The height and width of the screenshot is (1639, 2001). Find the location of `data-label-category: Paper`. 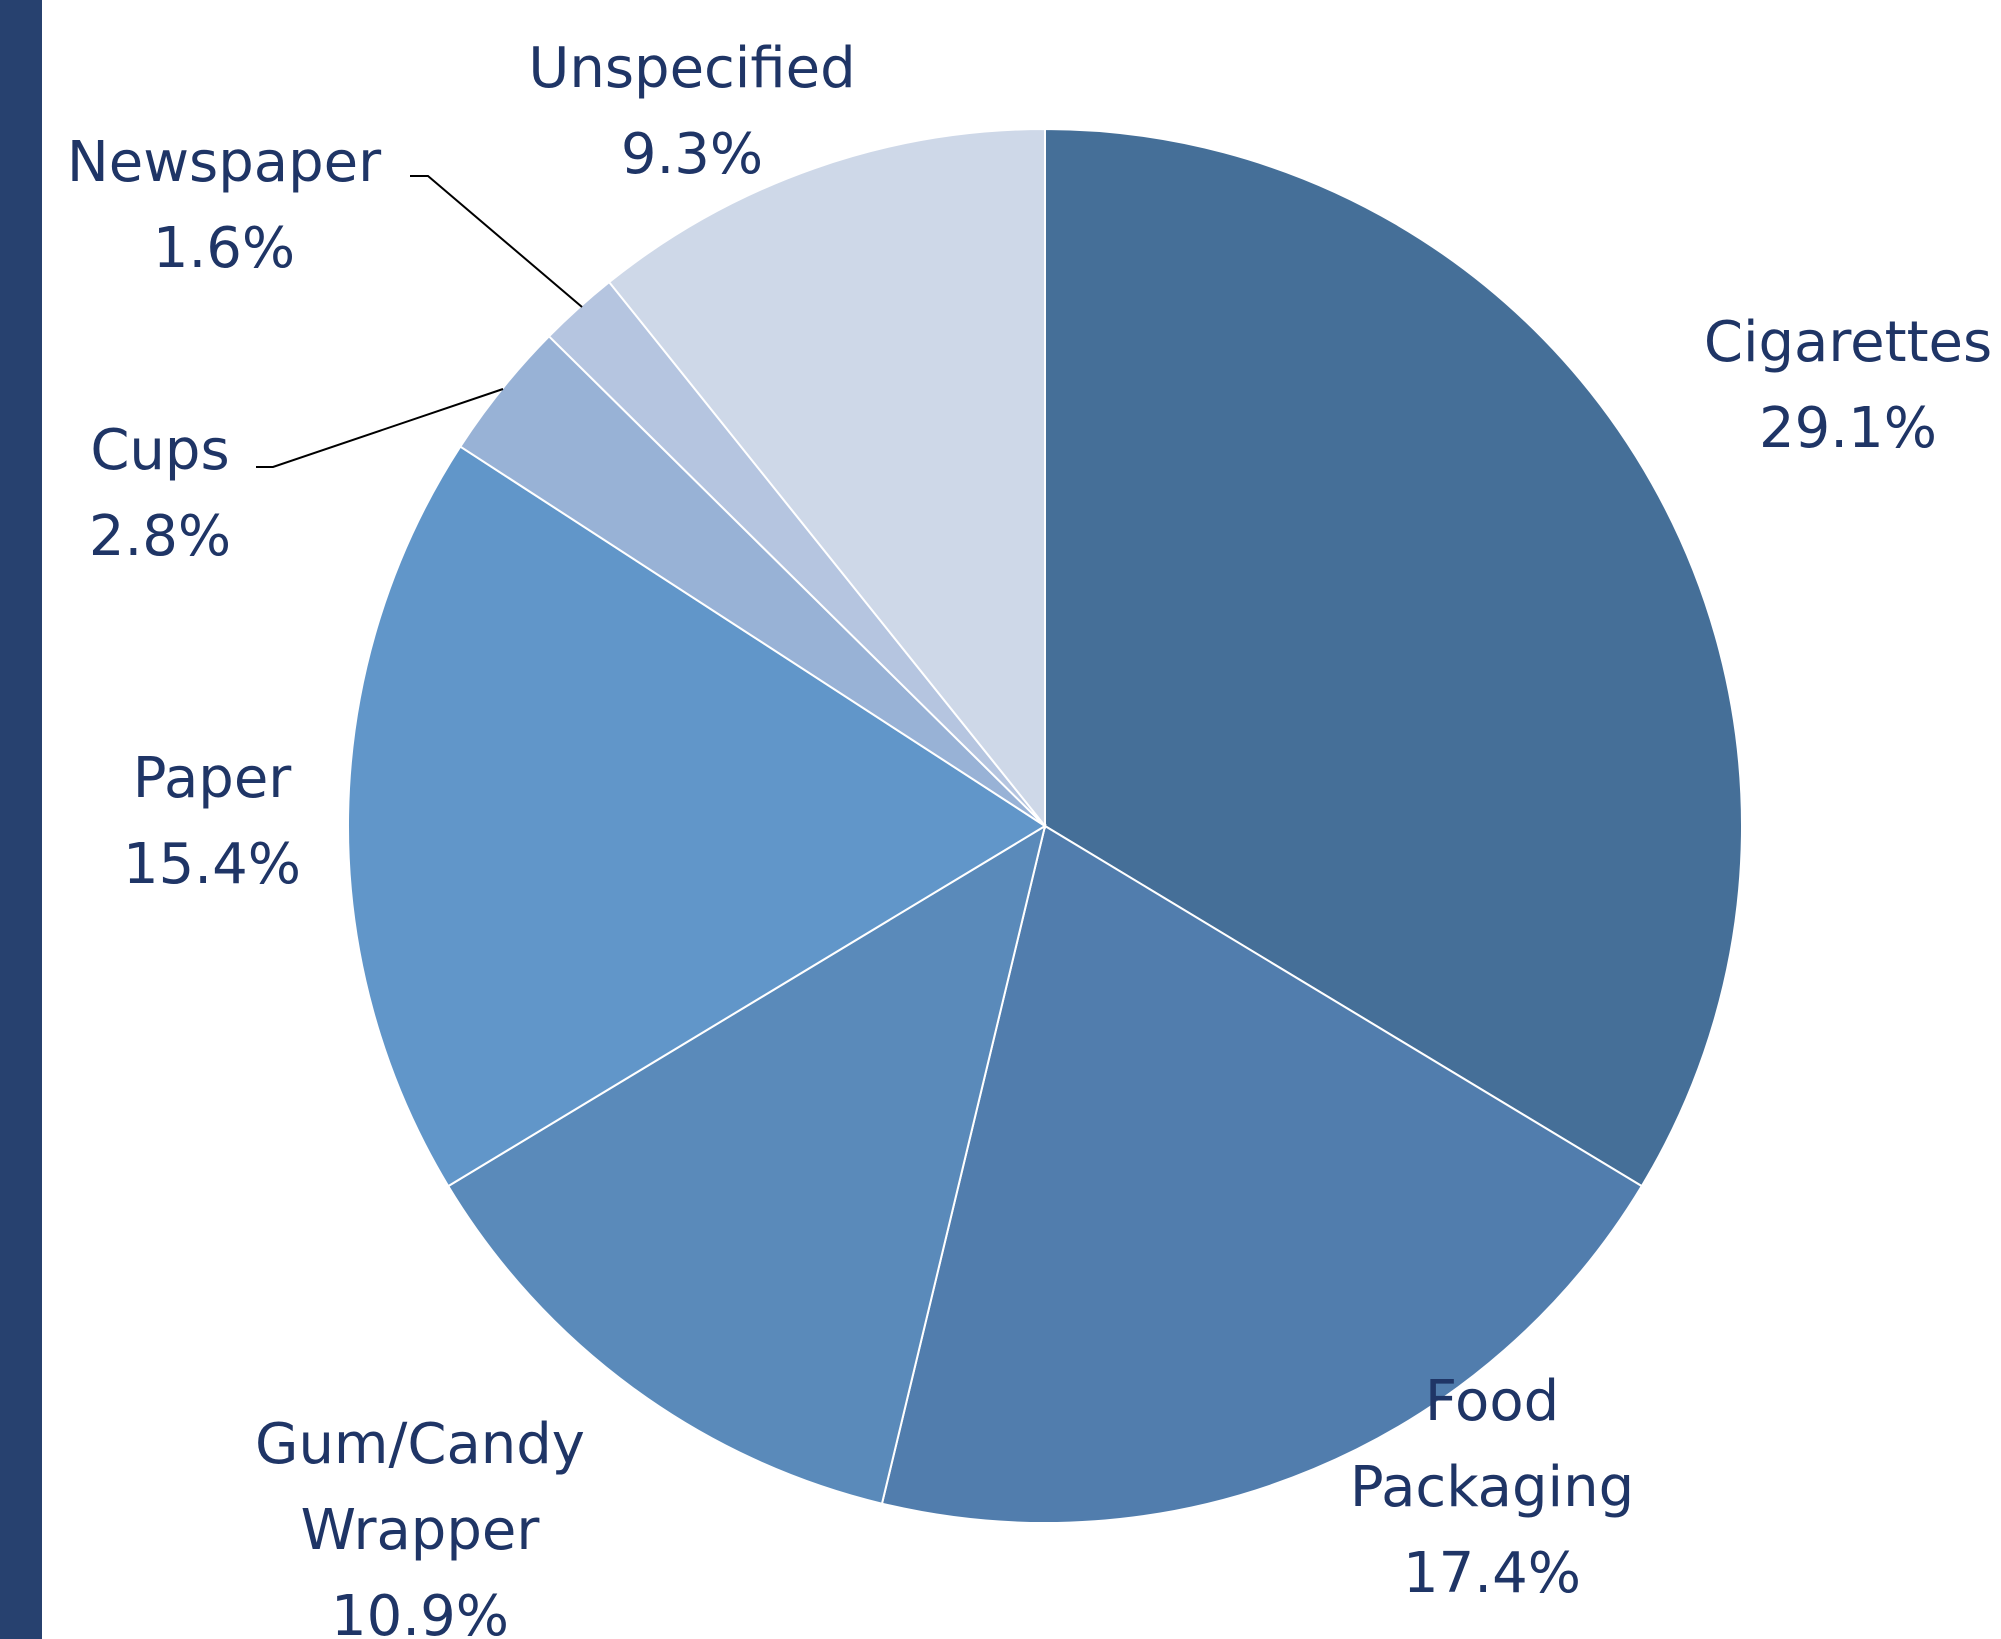

data-label-category: Paper is located at coordinates (213, 778).